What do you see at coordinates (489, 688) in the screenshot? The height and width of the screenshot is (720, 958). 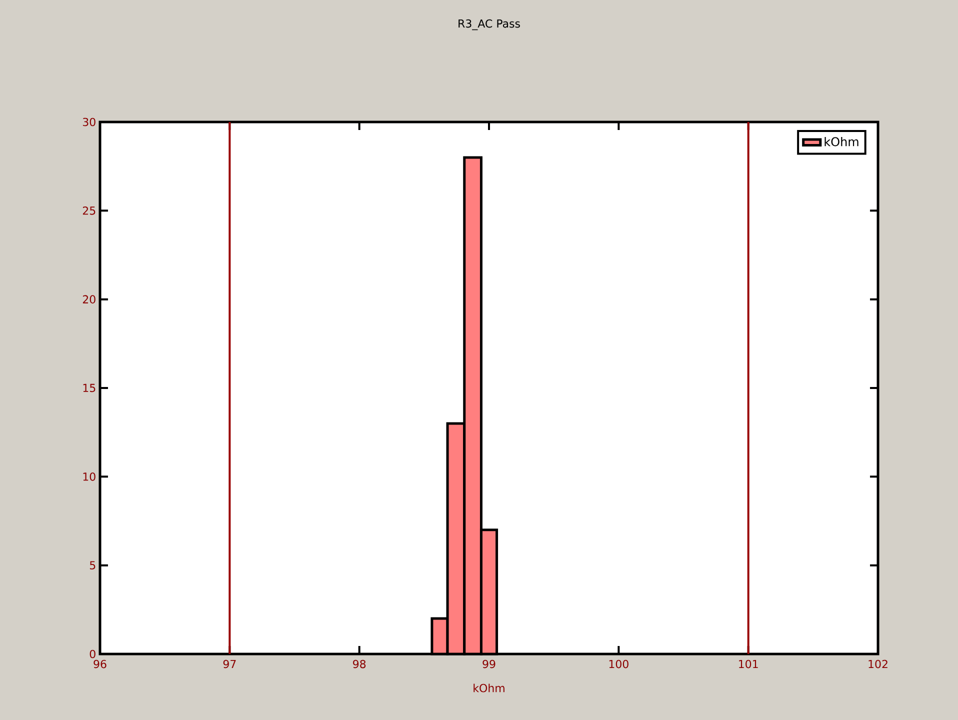 I see `x-axis-title: kOhm` at bounding box center [489, 688].